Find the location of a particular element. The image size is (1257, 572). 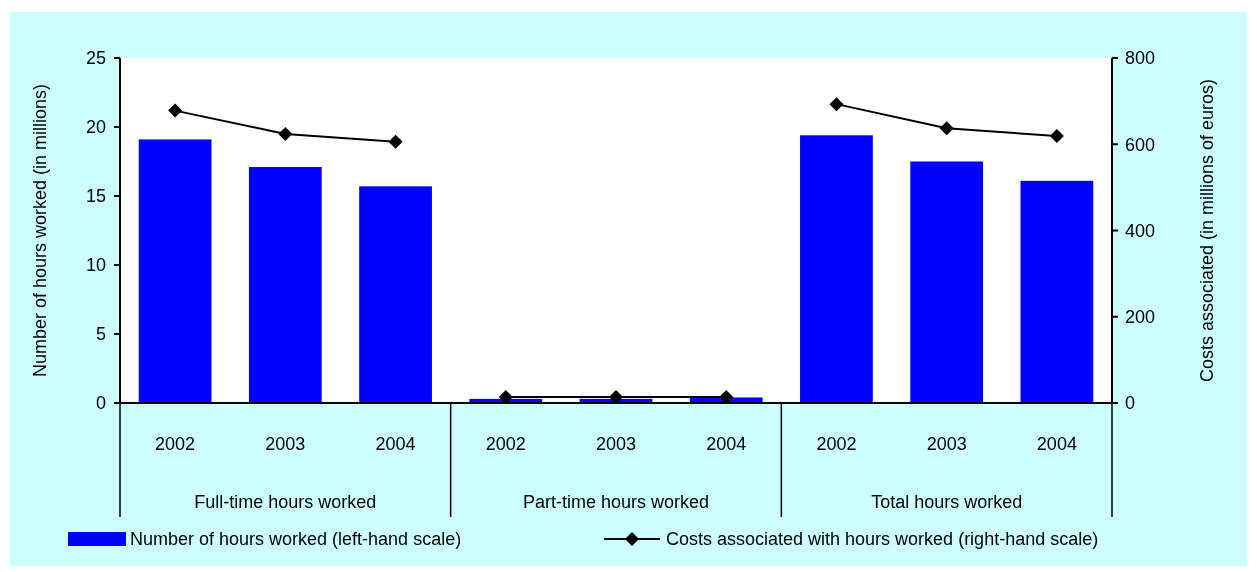

legend-label: Costs associated with hours worked (right-hand scale) is located at coordinates (882, 539).